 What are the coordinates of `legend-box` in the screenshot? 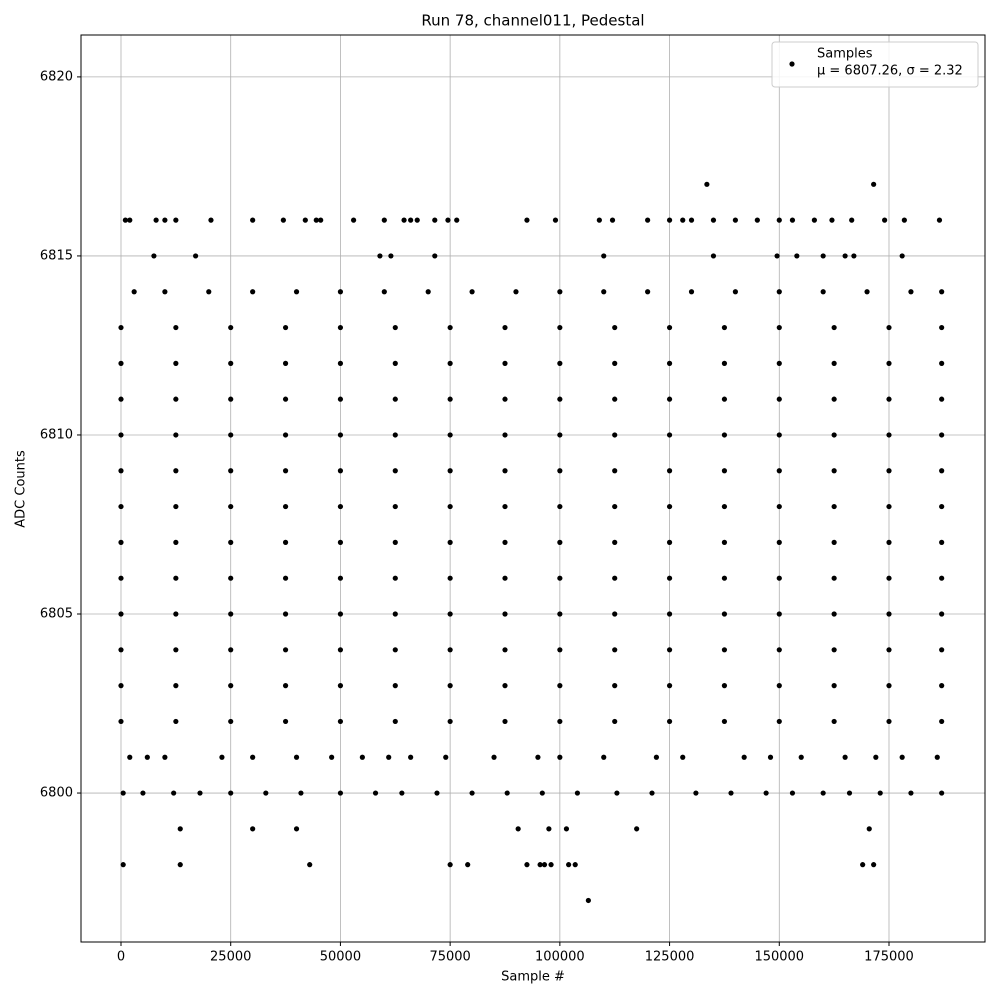 It's located at (875, 64).